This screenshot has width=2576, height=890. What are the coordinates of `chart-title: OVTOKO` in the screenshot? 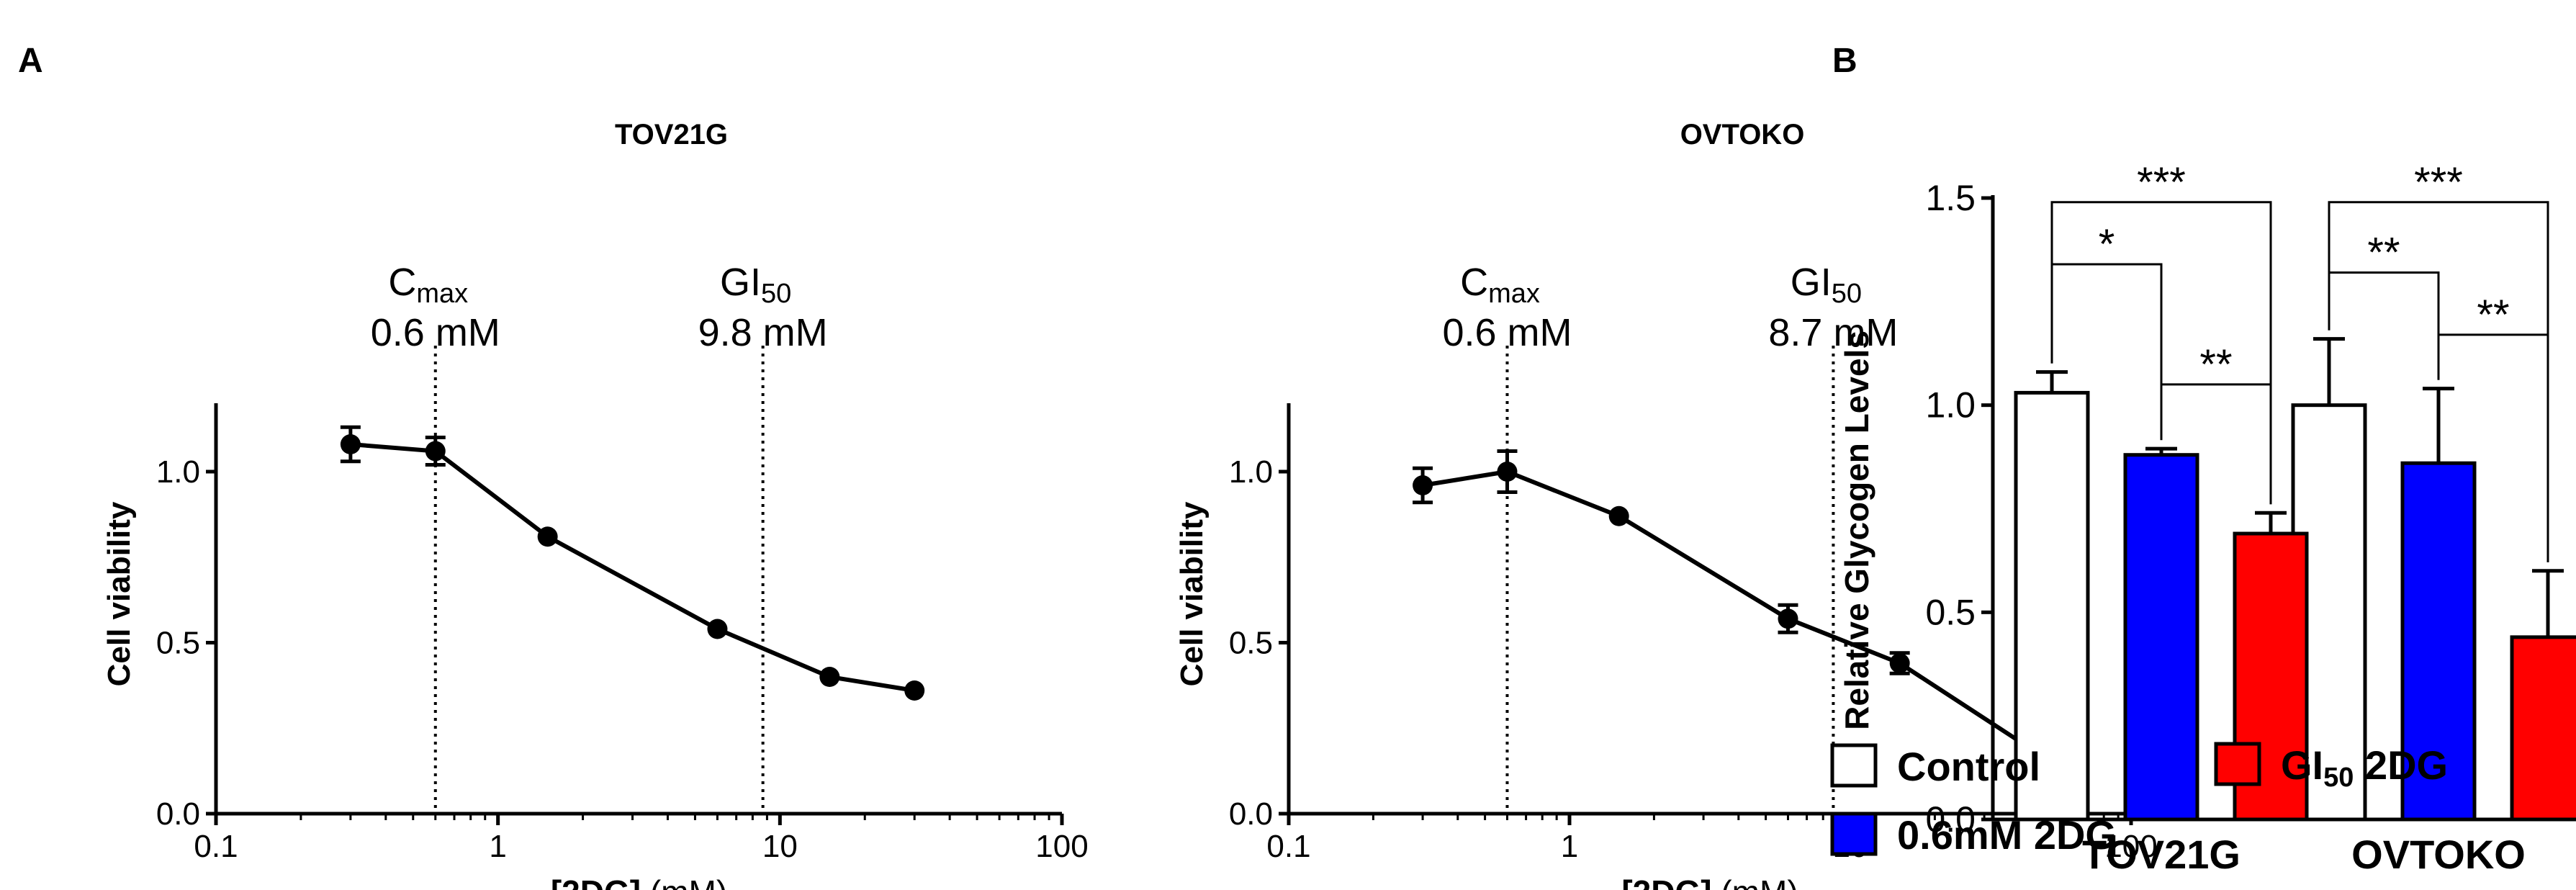 It's located at (1742, 135).